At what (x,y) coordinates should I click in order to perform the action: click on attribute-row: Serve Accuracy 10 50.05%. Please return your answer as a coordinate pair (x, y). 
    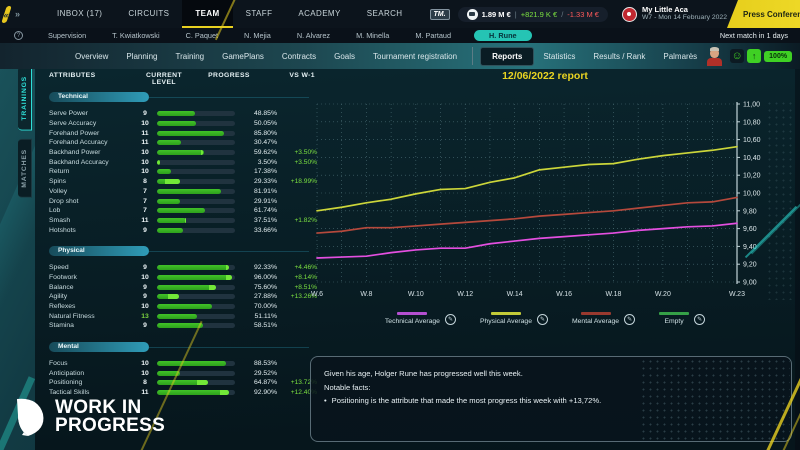
    Looking at the image, I should click on (183, 124).